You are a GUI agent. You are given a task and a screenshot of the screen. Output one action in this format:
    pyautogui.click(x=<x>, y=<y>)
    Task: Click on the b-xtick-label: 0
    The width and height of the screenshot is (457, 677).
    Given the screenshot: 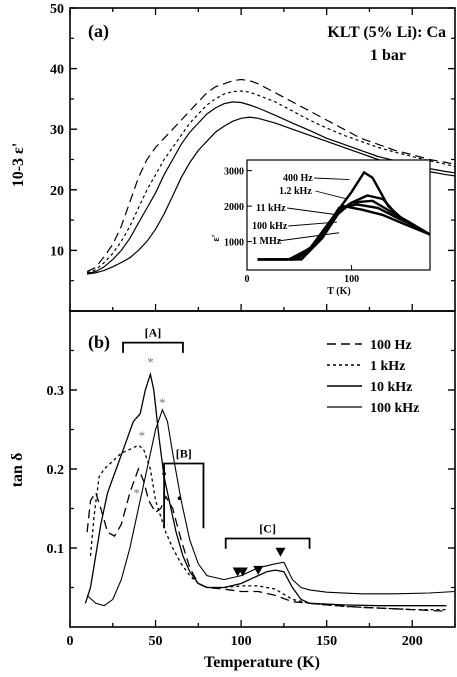 What is the action you would take?
    pyautogui.click(x=70, y=641)
    